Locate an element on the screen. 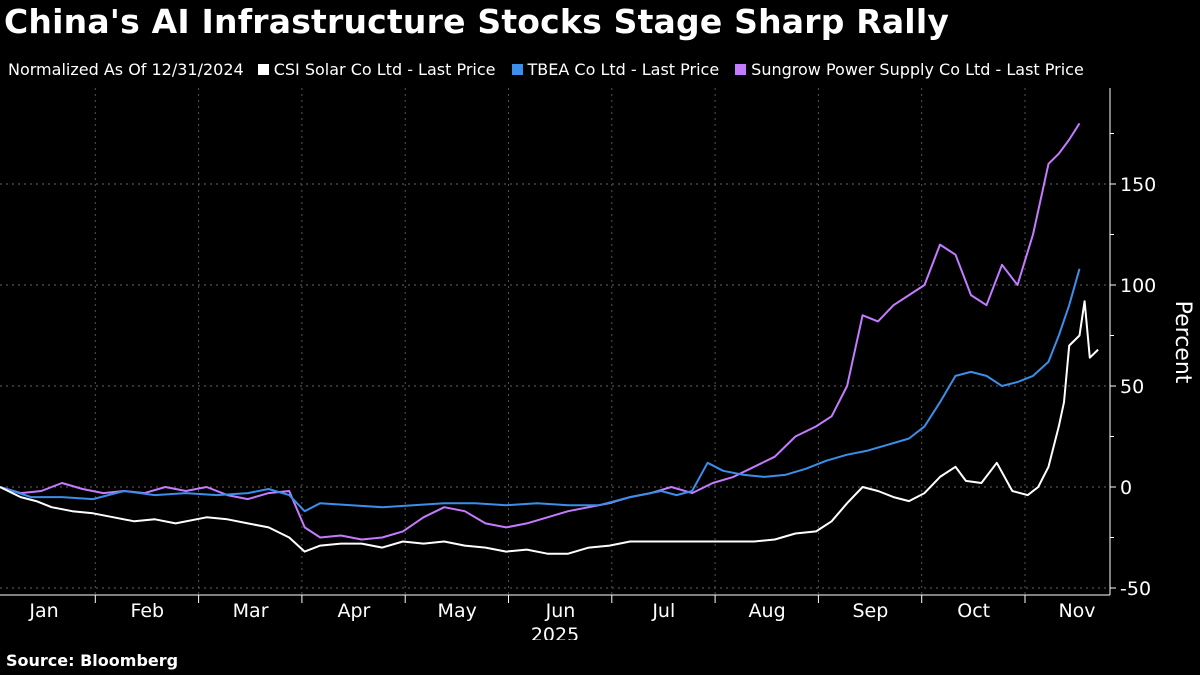 The width and height of the screenshot is (1200, 675). y-tick-label: 100 is located at coordinates (1138, 286).